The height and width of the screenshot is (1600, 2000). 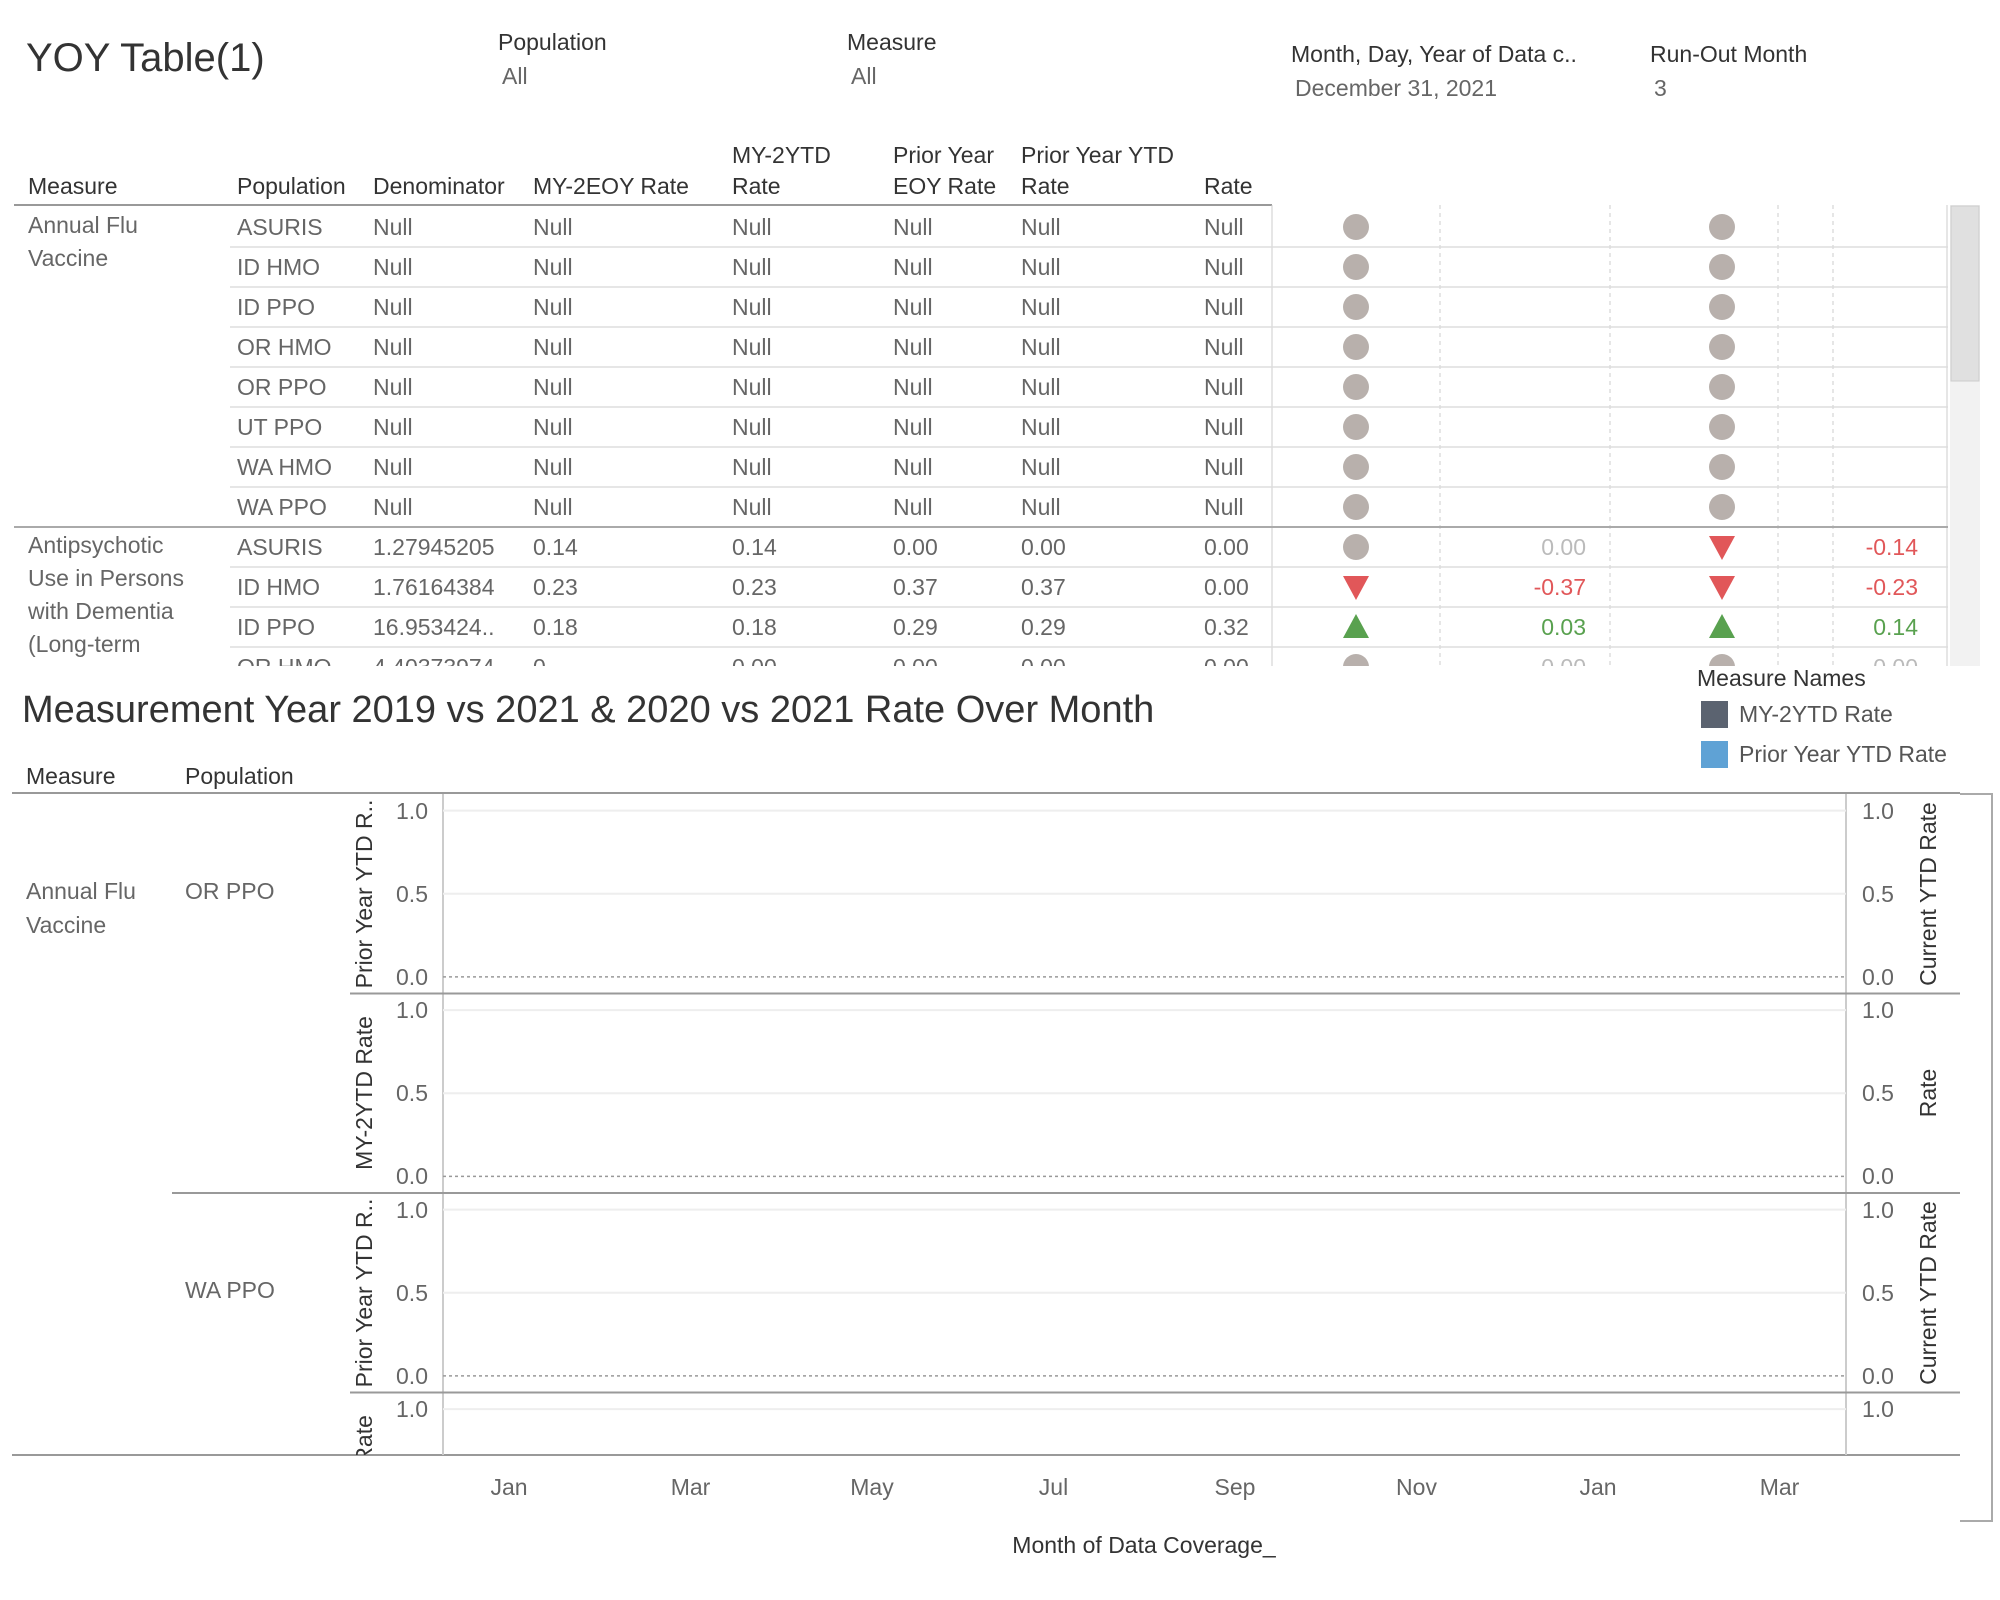 What do you see at coordinates (434, 547) in the screenshot?
I see `table-cell: 1.27945205` at bounding box center [434, 547].